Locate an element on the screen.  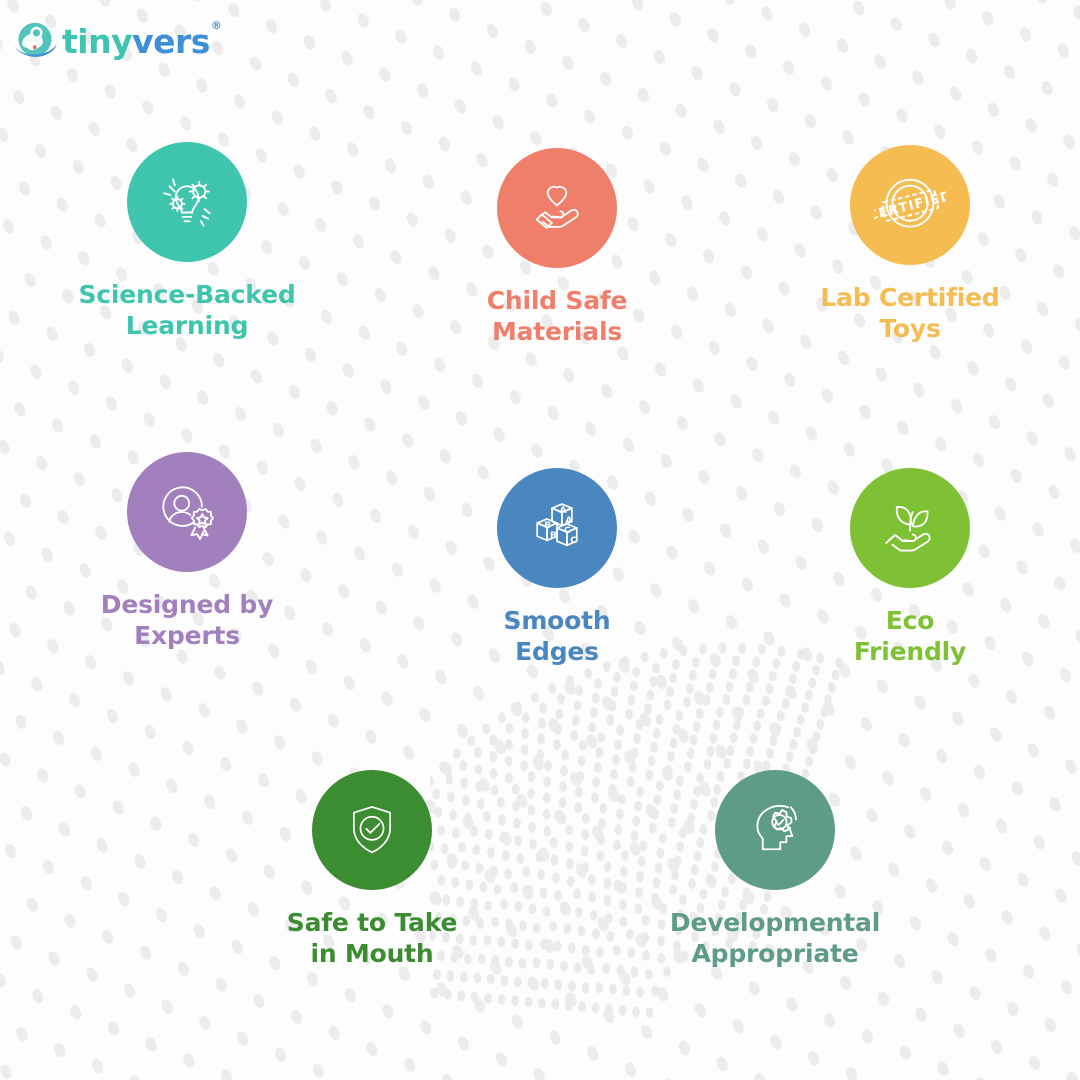
feature-card-designed-by-experts: Designed by Experts is located at coordinates (187, 551).